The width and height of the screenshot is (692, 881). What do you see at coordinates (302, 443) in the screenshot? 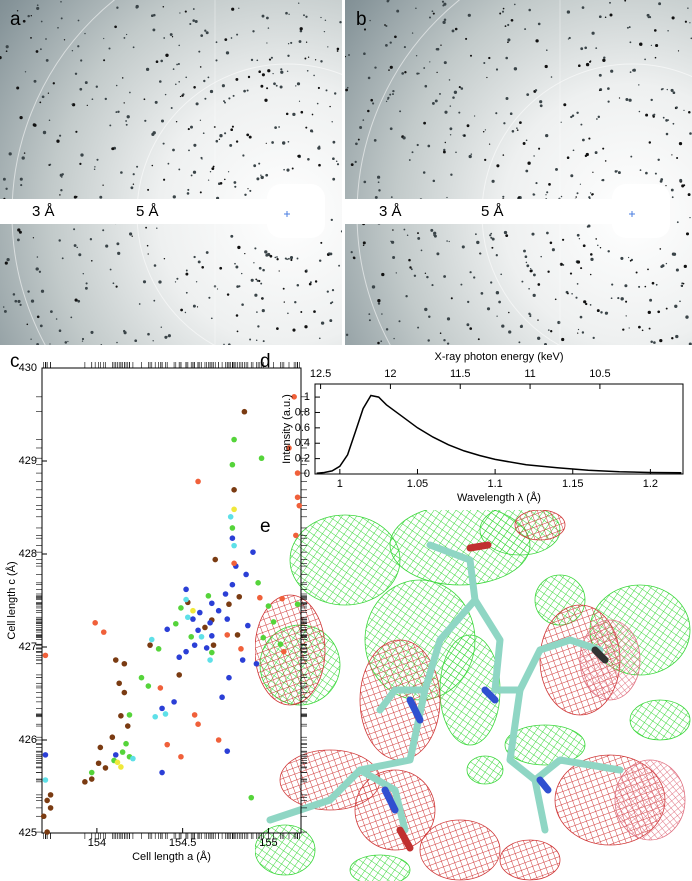
I see `y-tick-label: 0.4` at bounding box center [302, 443].